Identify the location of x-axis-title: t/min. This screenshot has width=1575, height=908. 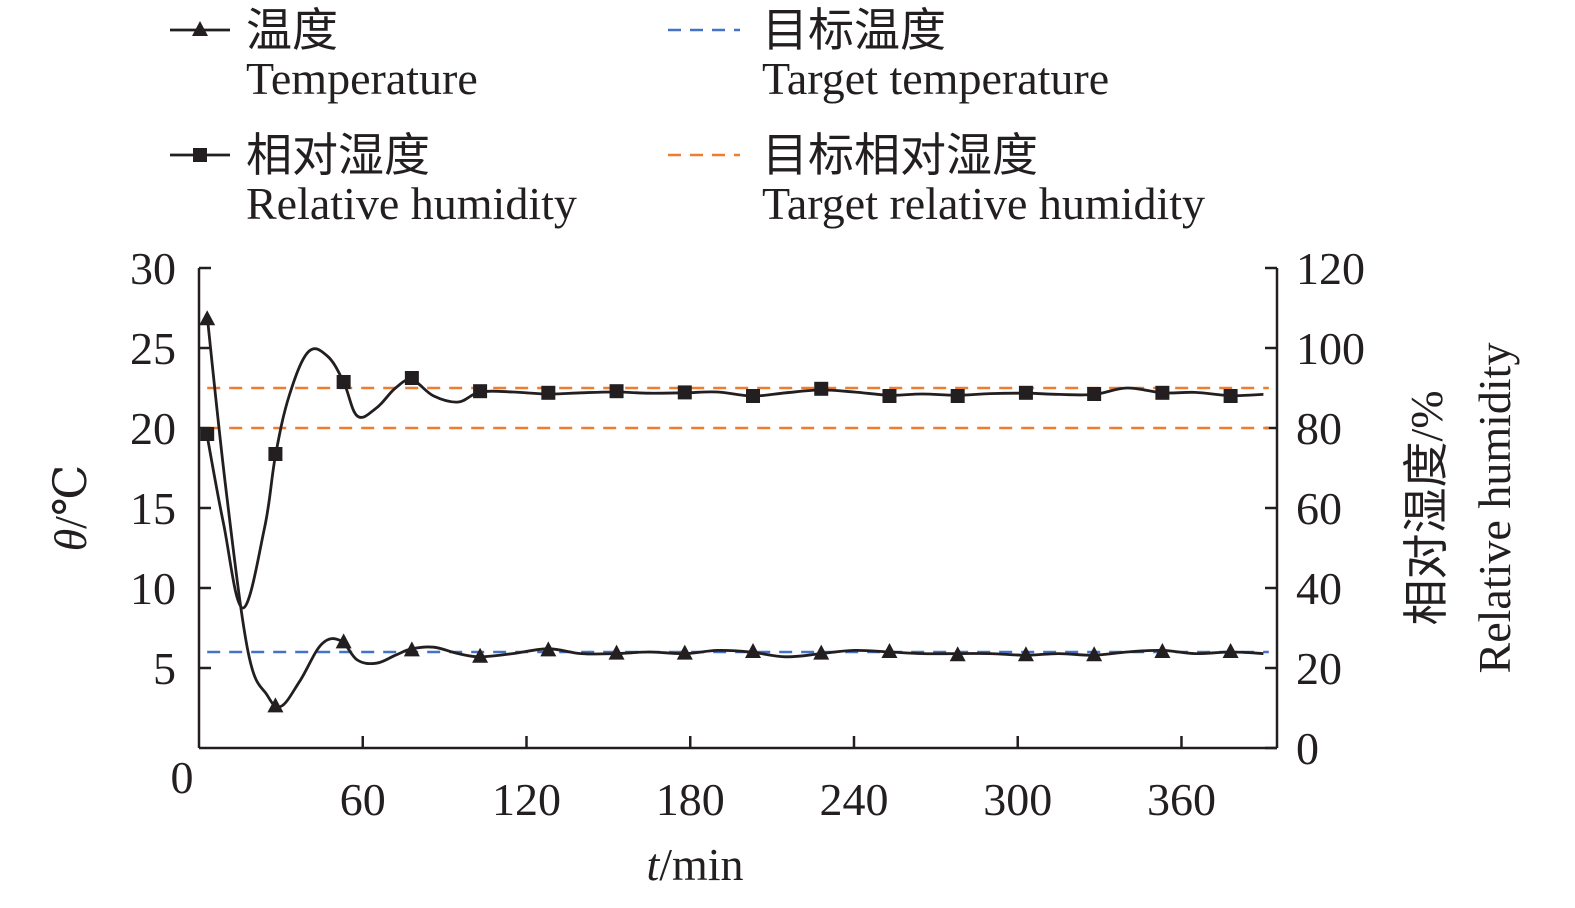
(694, 864).